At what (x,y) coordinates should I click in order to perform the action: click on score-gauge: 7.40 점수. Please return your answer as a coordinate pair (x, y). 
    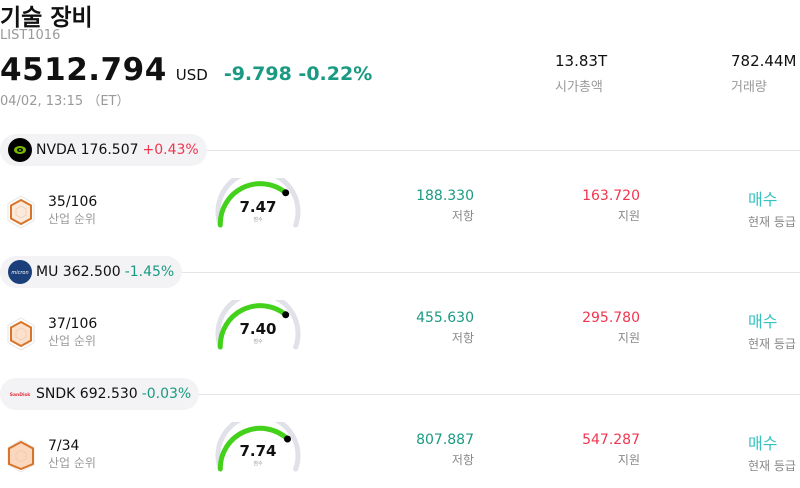
    Looking at the image, I should click on (258, 327).